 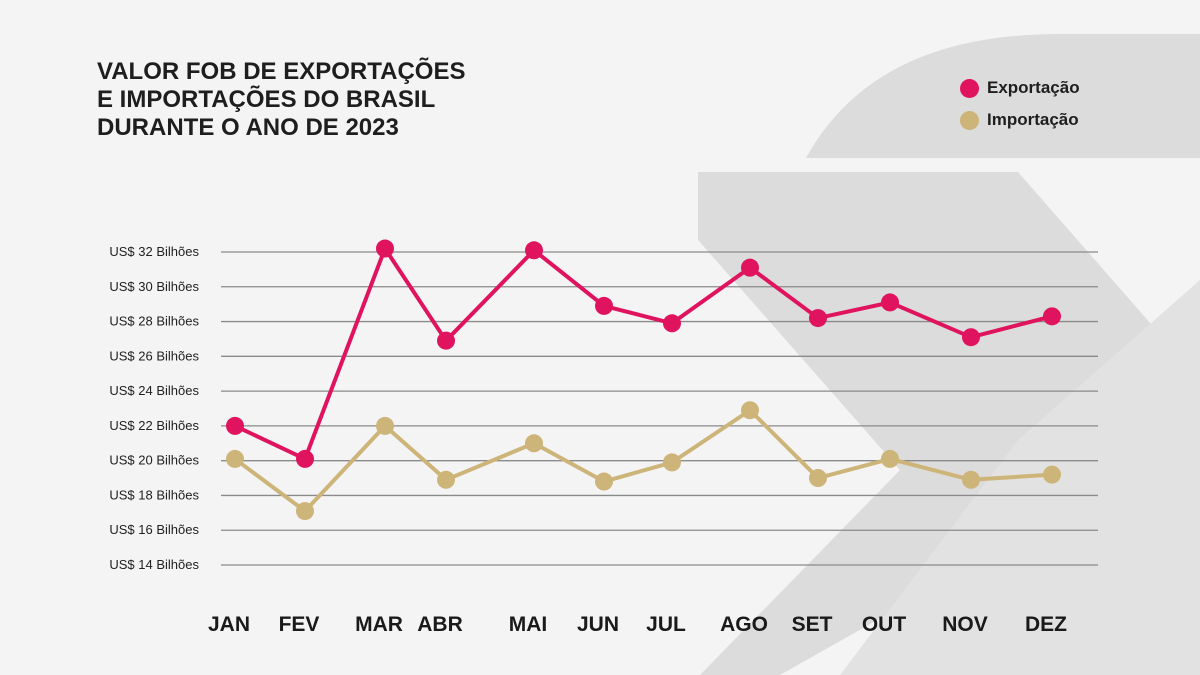 What do you see at coordinates (154, 390) in the screenshot?
I see `y-tick-label: US$ 24 Bilhões` at bounding box center [154, 390].